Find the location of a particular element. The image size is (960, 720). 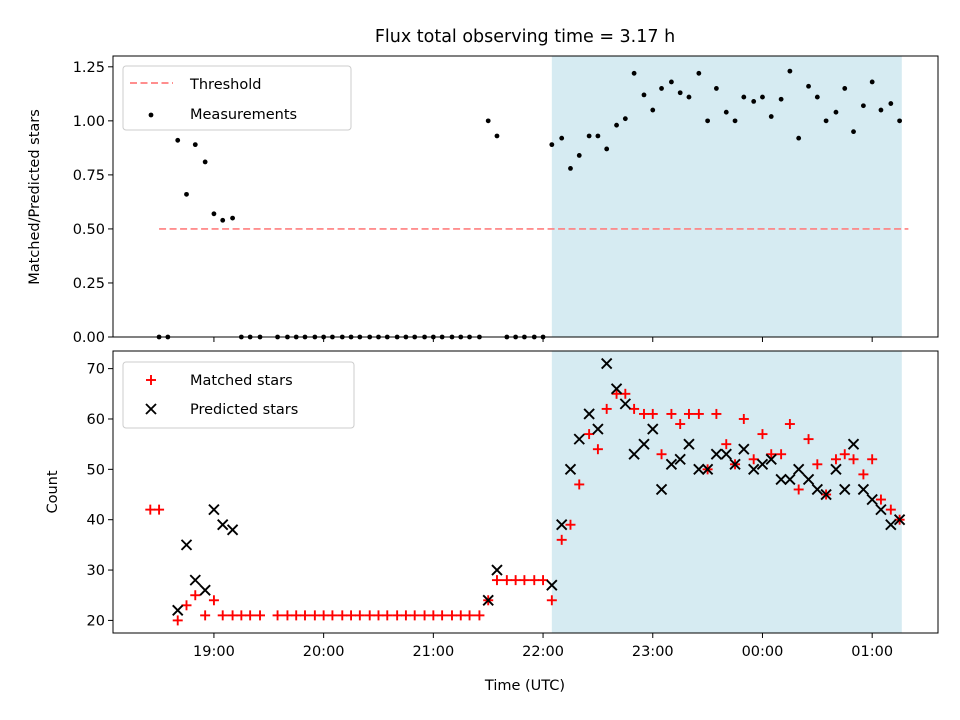

x-axis-label: Time (UTC) is located at coordinates (524, 686).